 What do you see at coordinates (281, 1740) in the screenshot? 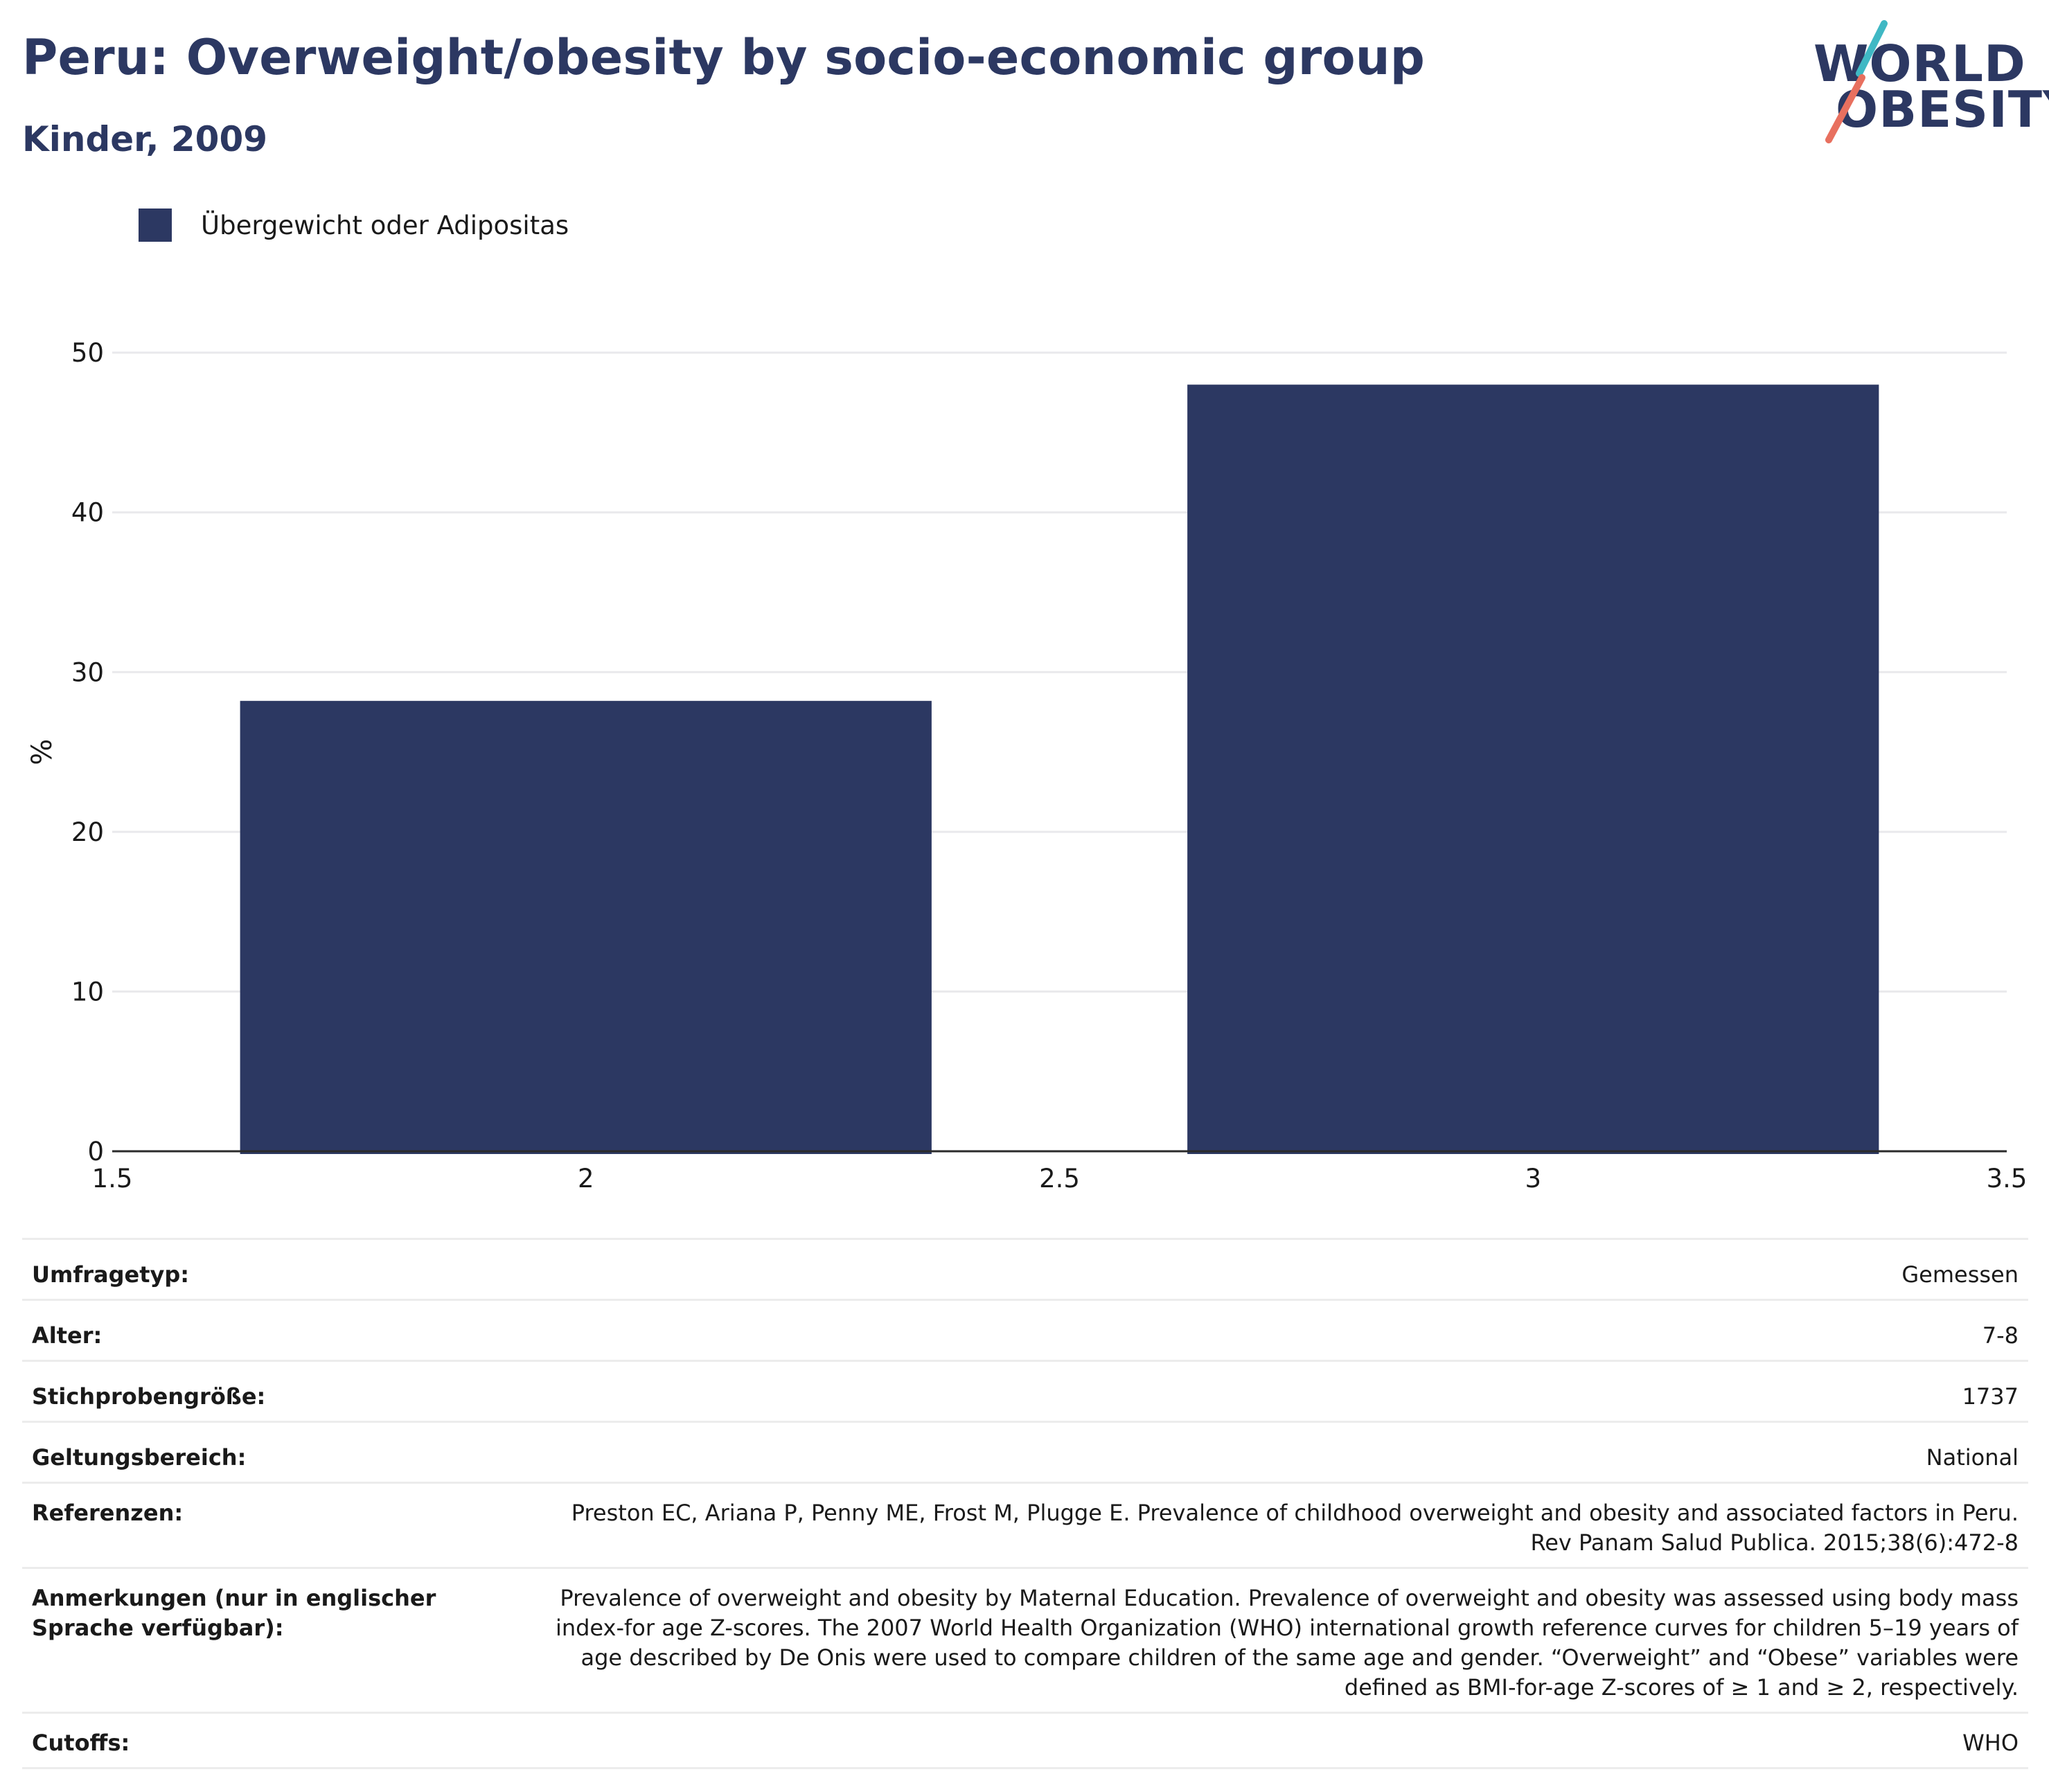
I see `meta-key: Cutoffs:` at bounding box center [281, 1740].